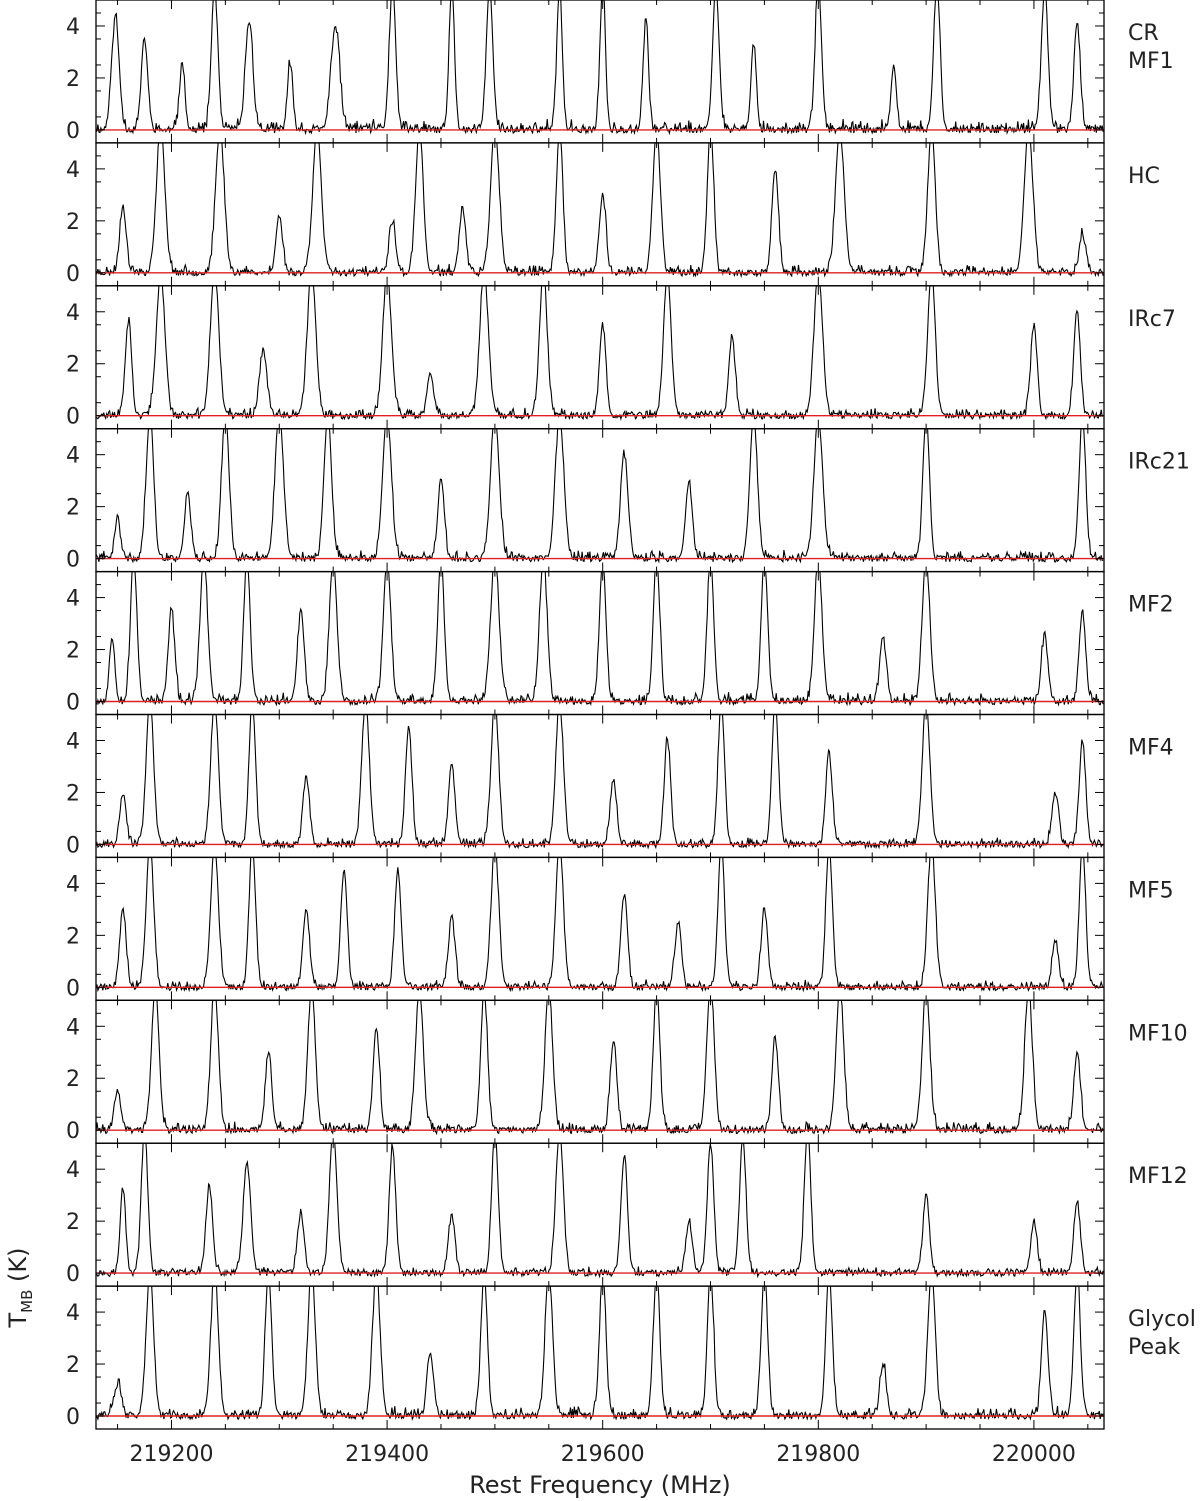 Image resolution: width=1200 pixels, height=1501 pixels. I want to click on spectrum-panel: 0 2 4 MF5, so click(620, 928).